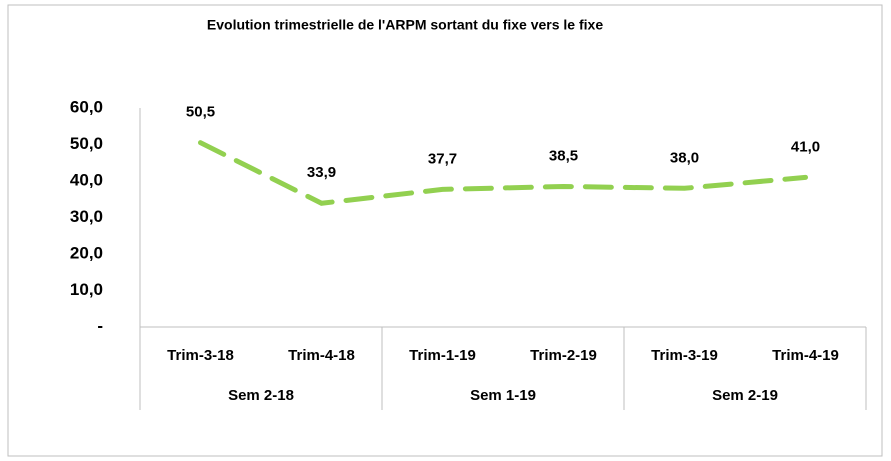 The height and width of the screenshot is (461, 891). I want to click on group-label: Sem 2-18, so click(261, 395).